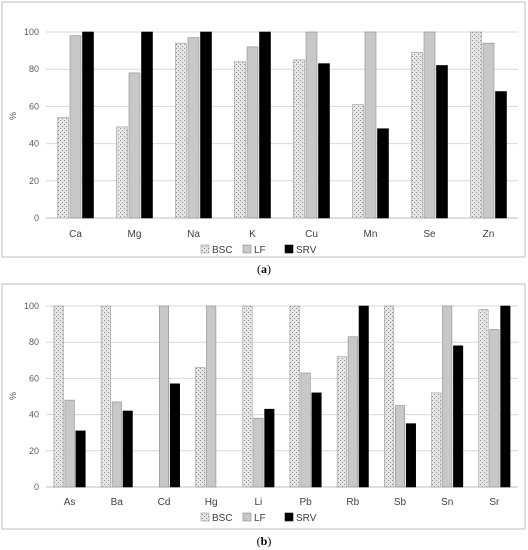  What do you see at coordinates (69, 443) in the screenshot?
I see `bar-lf-as` at bounding box center [69, 443].